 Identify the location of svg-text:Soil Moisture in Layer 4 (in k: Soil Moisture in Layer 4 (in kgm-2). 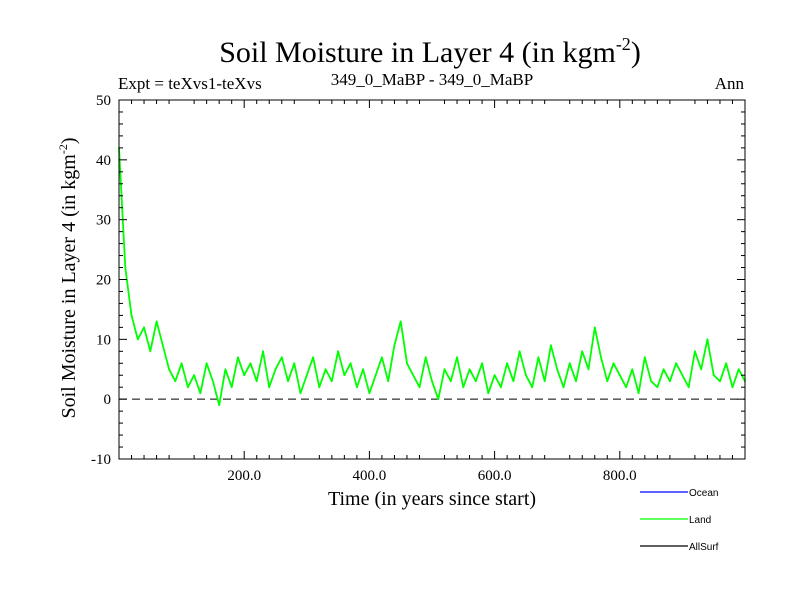
(68, 277).